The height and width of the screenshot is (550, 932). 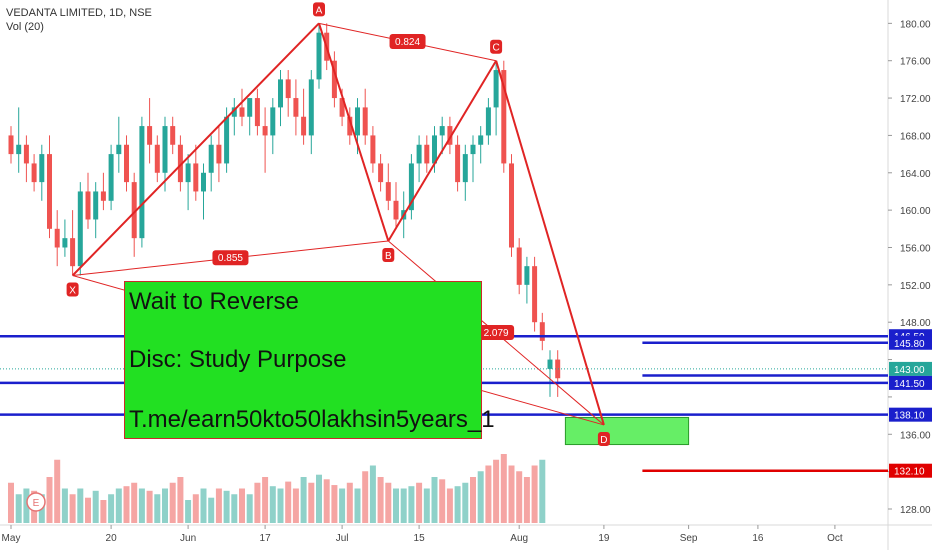 I want to click on annotation-line-3: T.me/earn50kto50lakhsin5years_1, so click(x=312, y=419).